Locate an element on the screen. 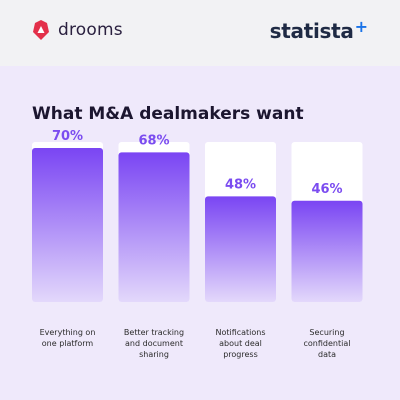  bar-notifications-deal-progress is located at coordinates (240, 249).